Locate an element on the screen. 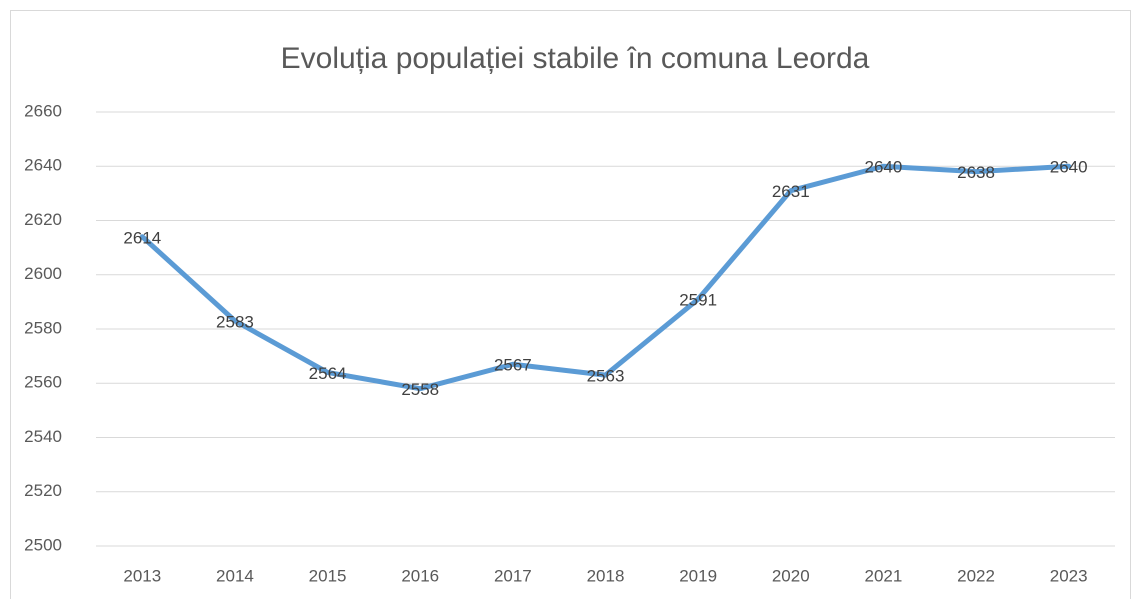  data-label: 2614 is located at coordinates (142, 237).